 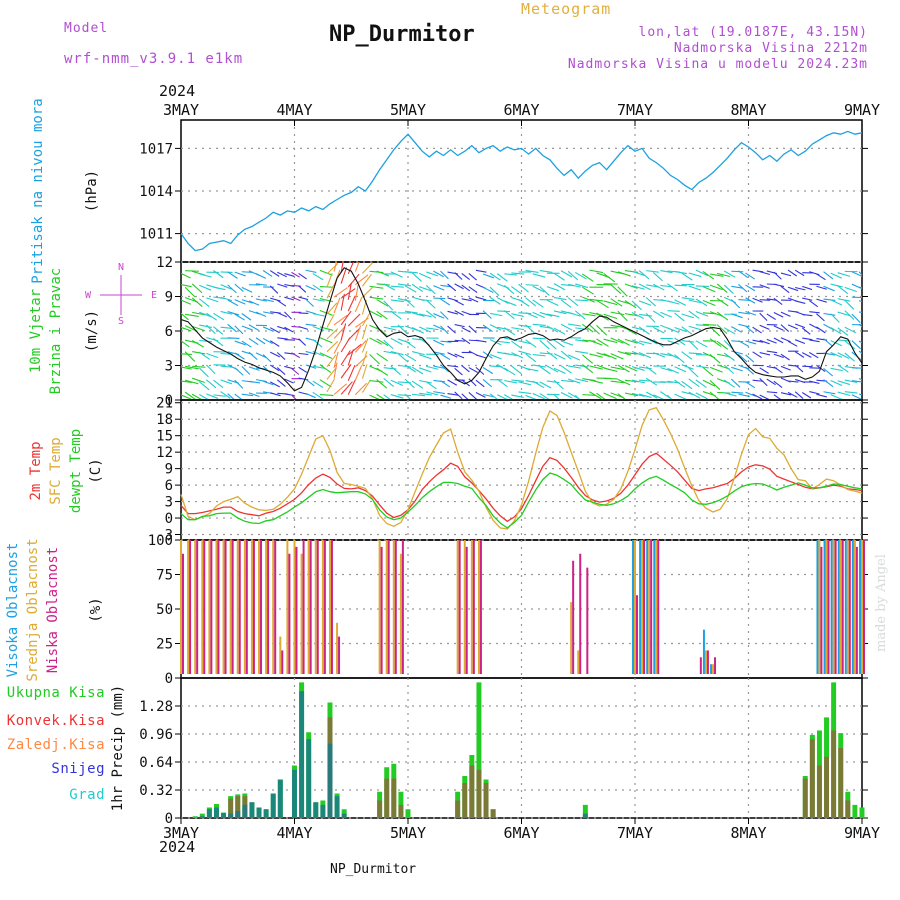 I want to click on dir-south: S, so click(x=121, y=321).